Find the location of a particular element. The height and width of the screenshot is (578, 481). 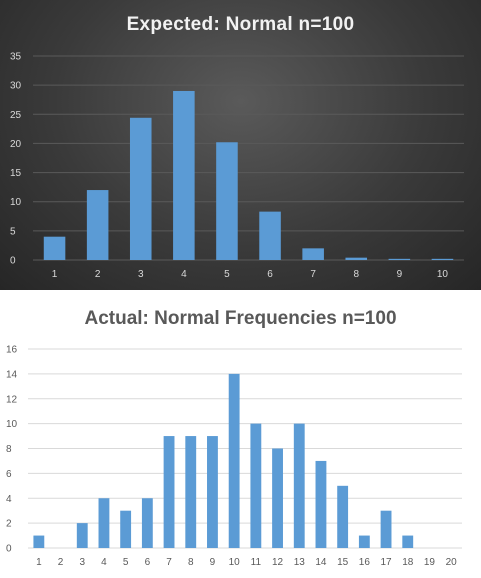

expected-x-tick-label: 5 is located at coordinates (227, 274).